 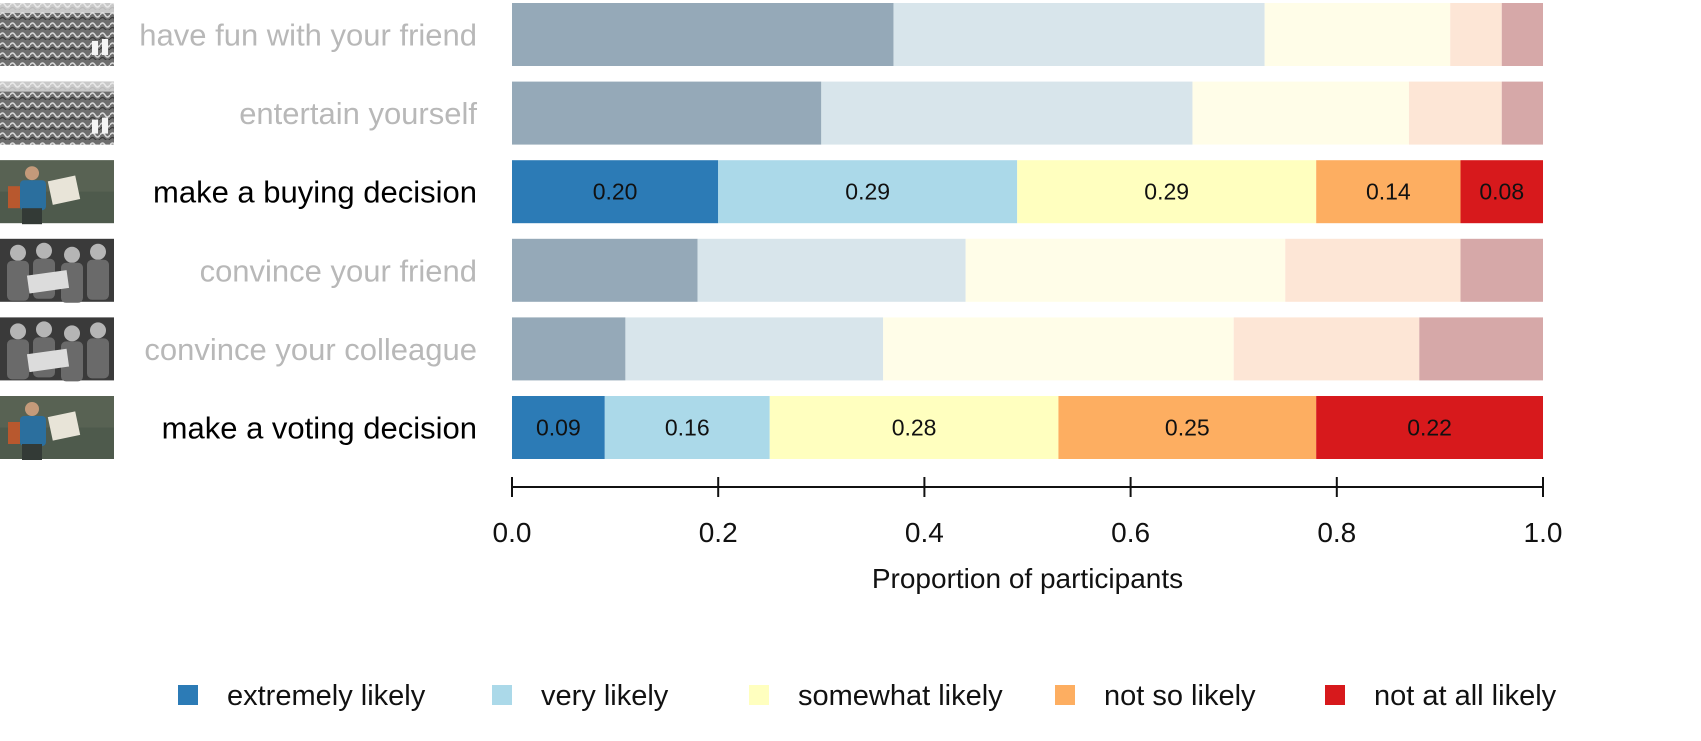 What do you see at coordinates (605, 270) in the screenshot?
I see `bar-segment-convince-your-friend-extremely-likely` at bounding box center [605, 270].